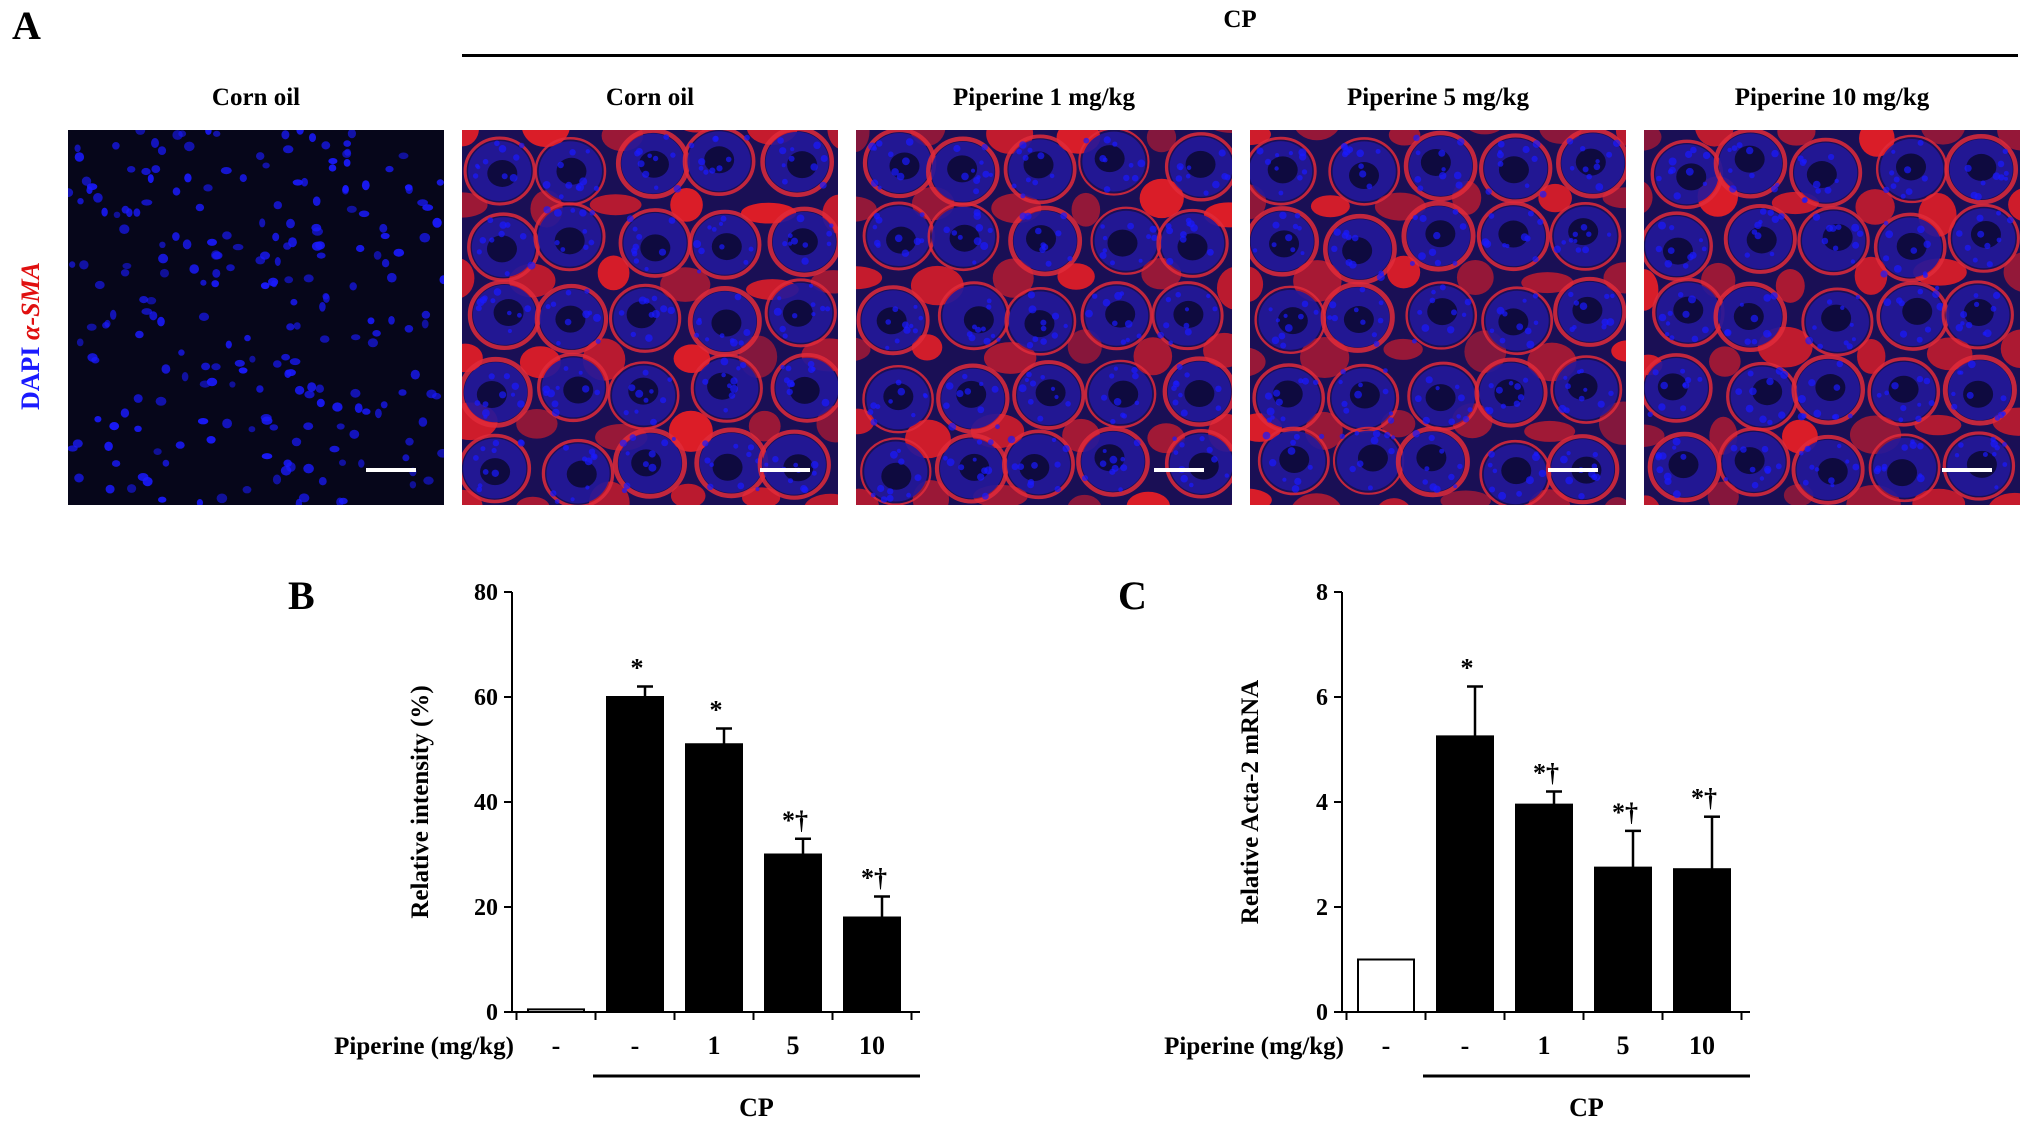 This screenshot has width=2031, height=1126. Describe the element at coordinates (420, 801) in the screenshot. I see `y-axis-label: Relative intensity (%)` at that location.